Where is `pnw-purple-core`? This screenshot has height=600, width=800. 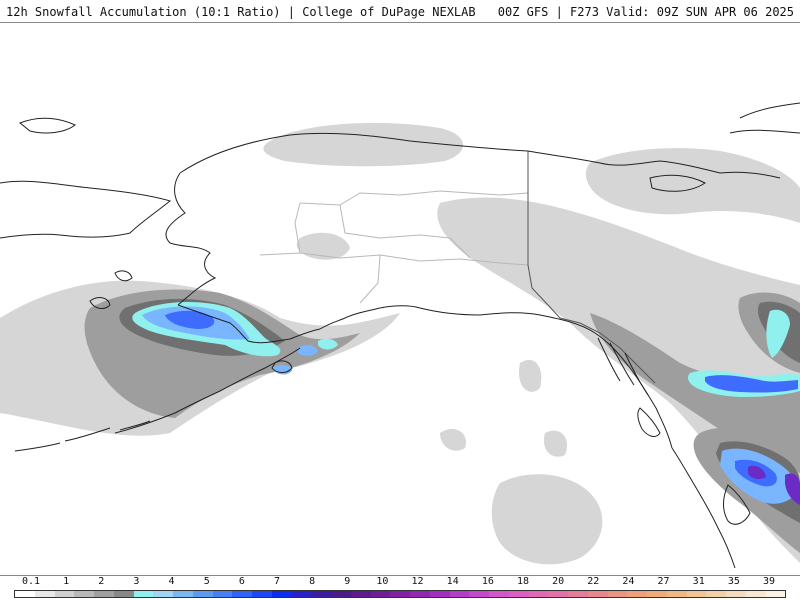
pnw-purple-core is located at coordinates (757, 472).